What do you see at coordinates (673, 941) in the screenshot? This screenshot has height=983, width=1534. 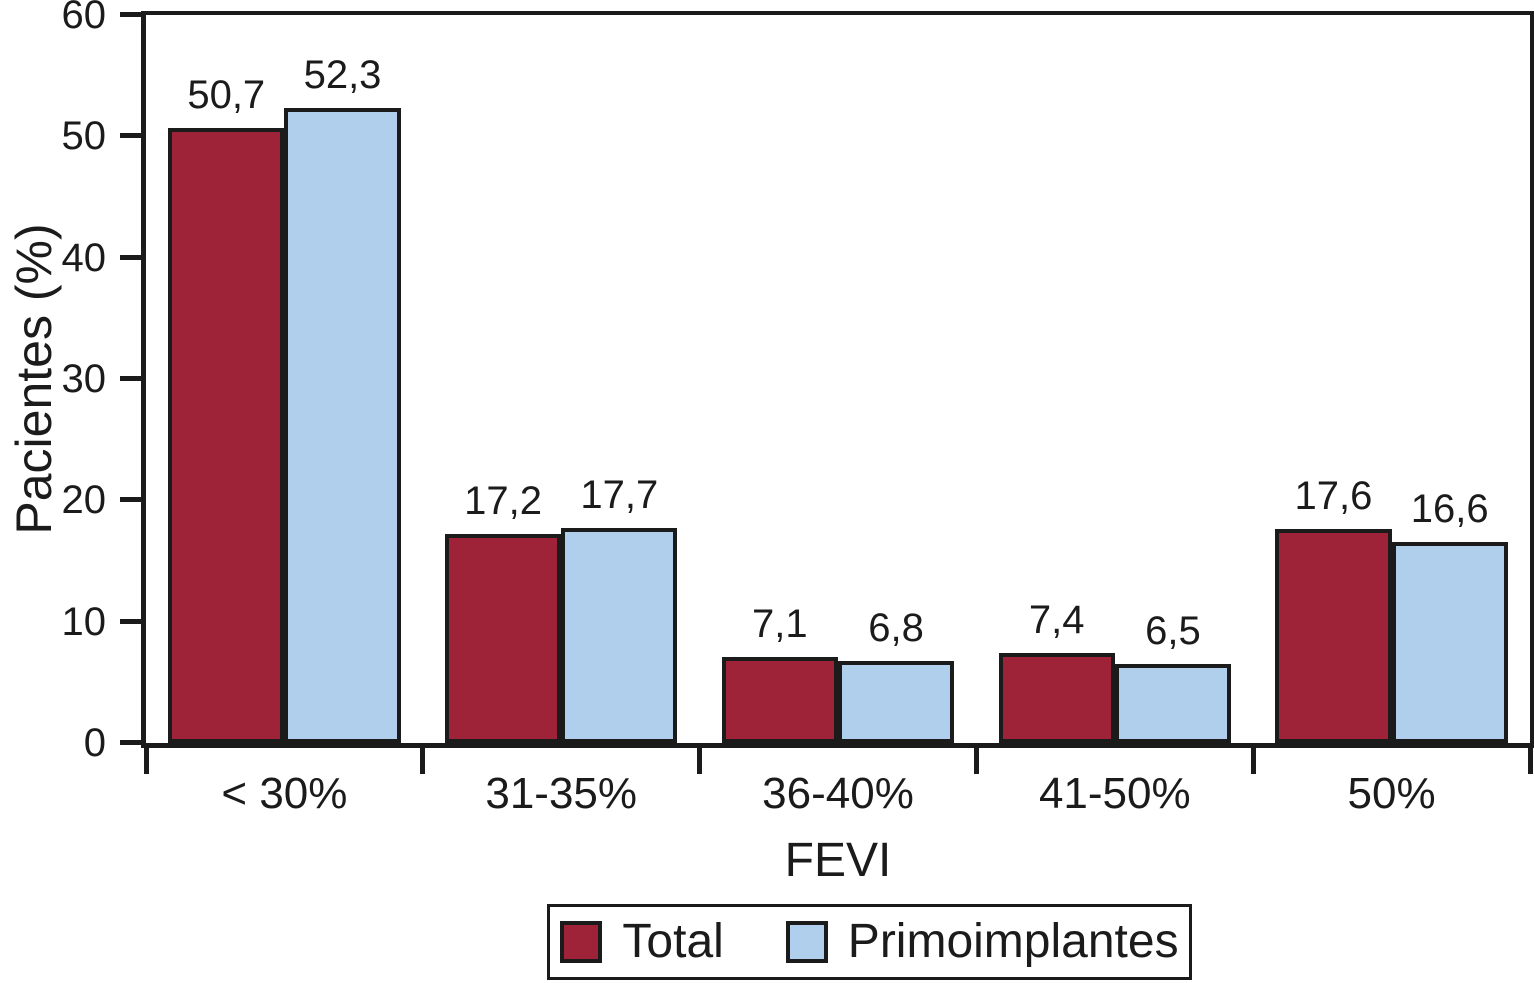 I see `legend-label-total: Total` at bounding box center [673, 941].